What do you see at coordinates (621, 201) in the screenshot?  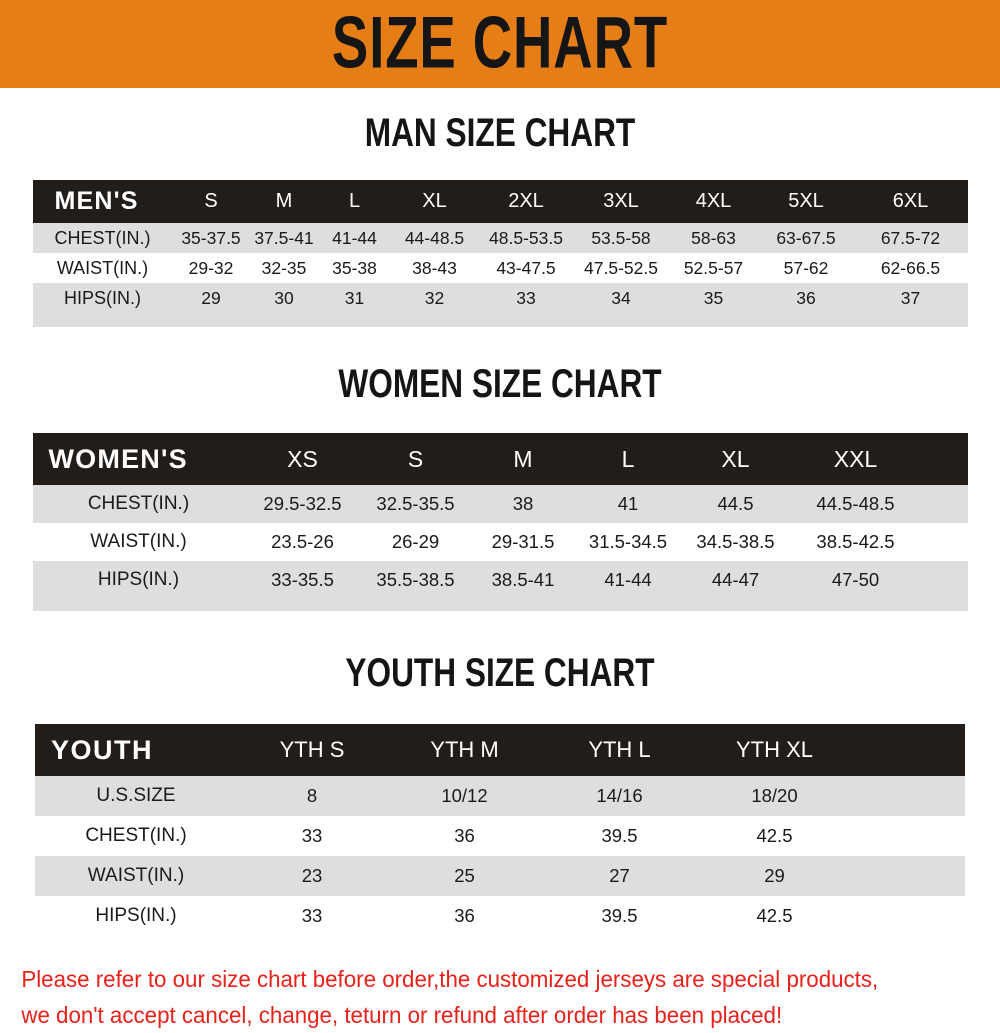 I see `man-col-header-3xl: 3XL` at bounding box center [621, 201].